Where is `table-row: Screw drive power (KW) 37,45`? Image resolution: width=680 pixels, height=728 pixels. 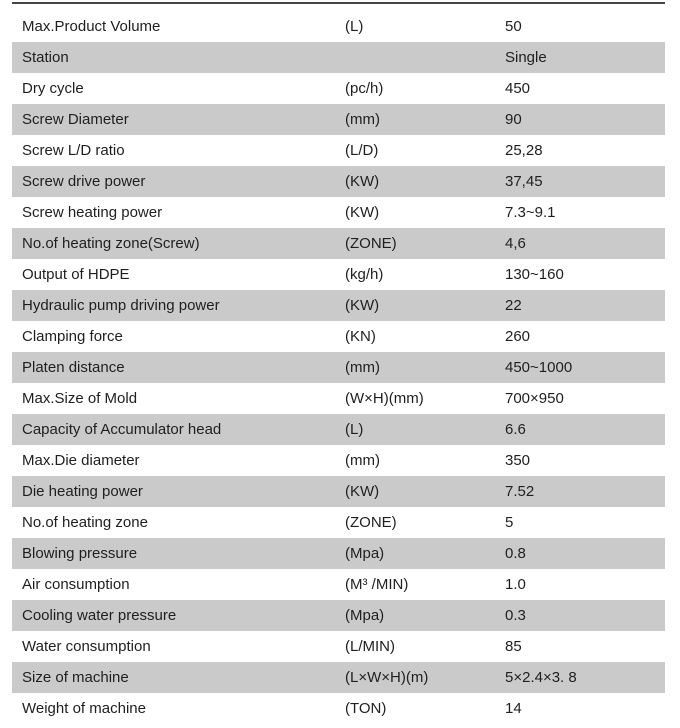 table-row: Screw drive power (KW) 37,45 is located at coordinates (338, 181).